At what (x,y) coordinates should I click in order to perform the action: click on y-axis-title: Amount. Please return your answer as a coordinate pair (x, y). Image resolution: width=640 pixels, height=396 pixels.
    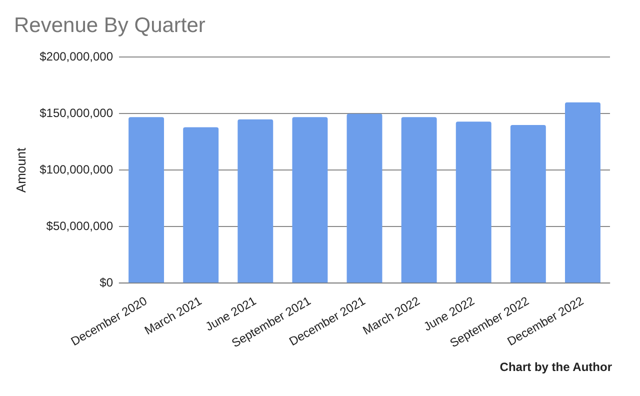
    Looking at the image, I should click on (20, 170).